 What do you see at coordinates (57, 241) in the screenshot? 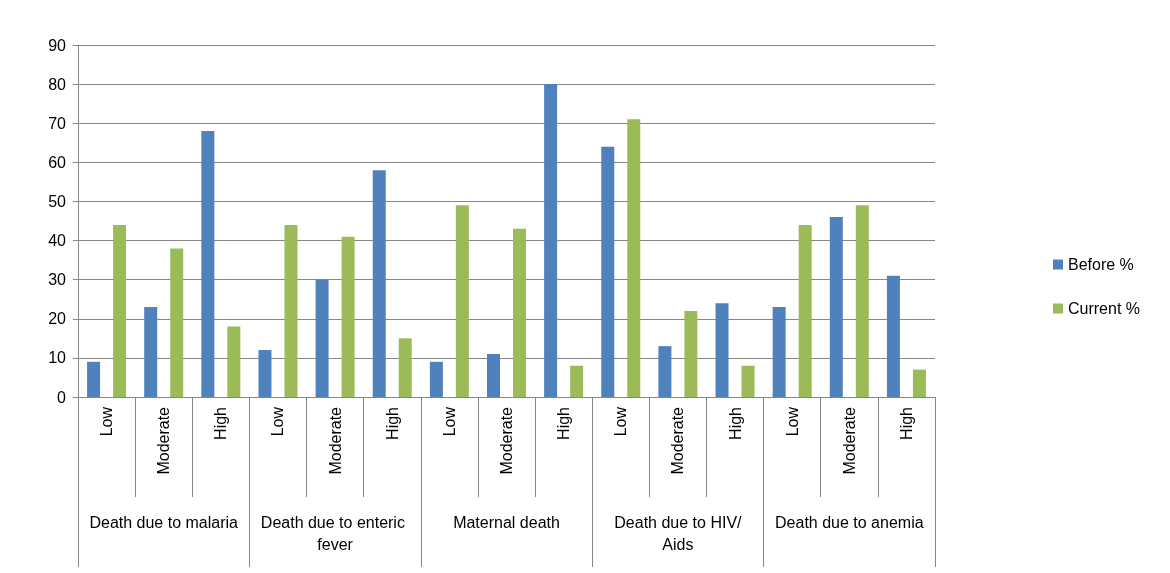
I see `y-tick-label: 40` at bounding box center [57, 241].